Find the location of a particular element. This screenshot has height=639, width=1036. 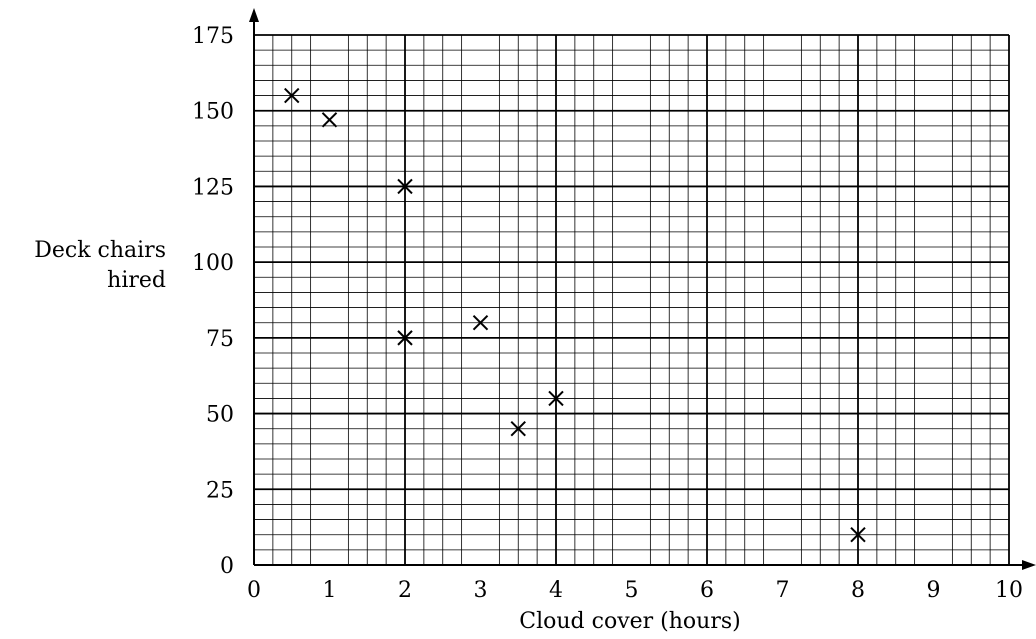

x-tick-label: 3 is located at coordinates (481, 590).